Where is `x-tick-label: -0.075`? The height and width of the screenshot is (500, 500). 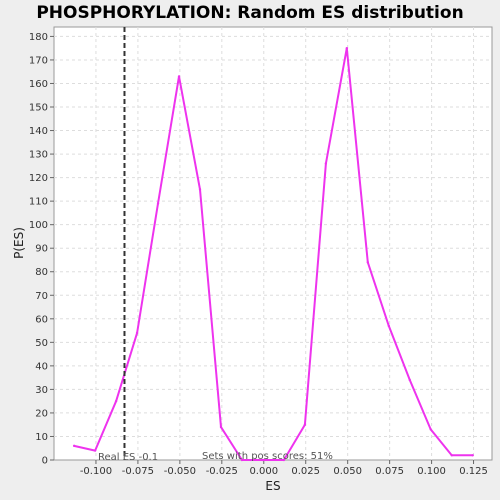 x-tick-label: -0.075 is located at coordinates (138, 471).